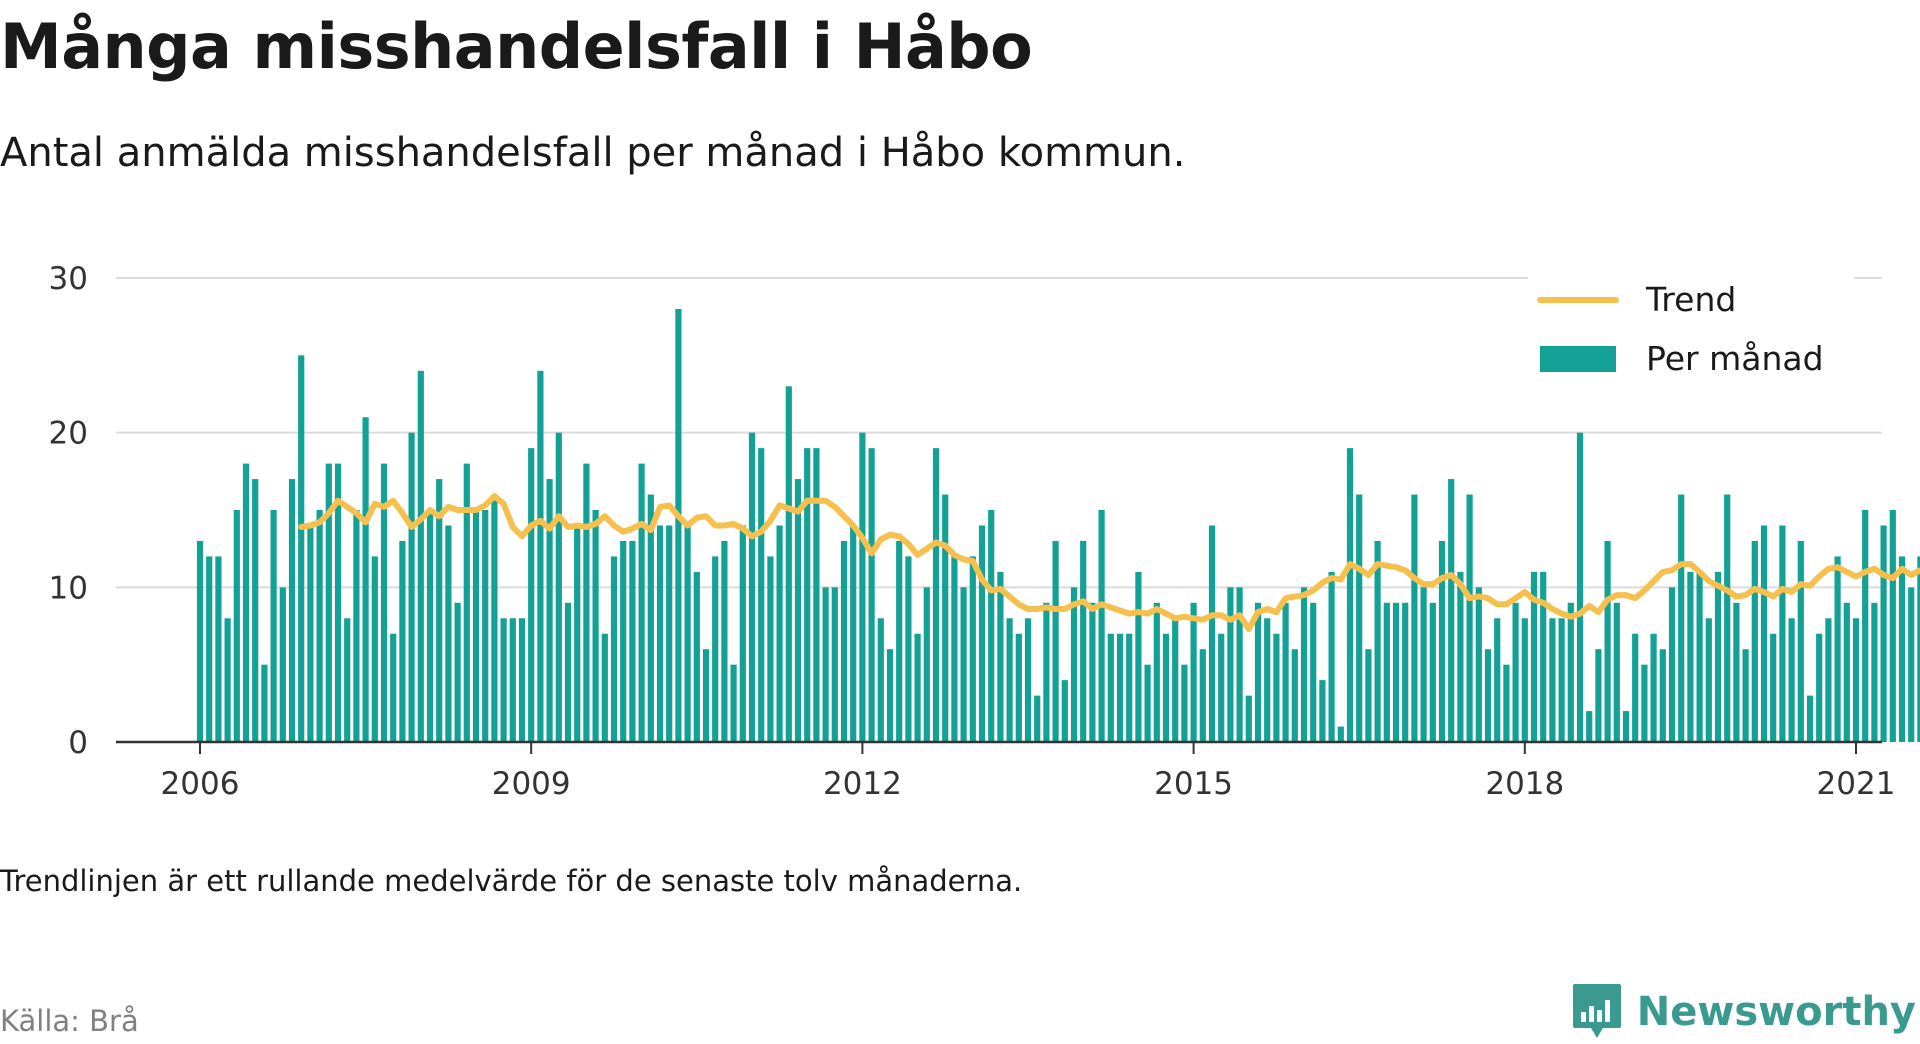 The width and height of the screenshot is (1920, 1044). Describe the element at coordinates (1856, 784) in the screenshot. I see `x-tick-label: 2021` at that location.